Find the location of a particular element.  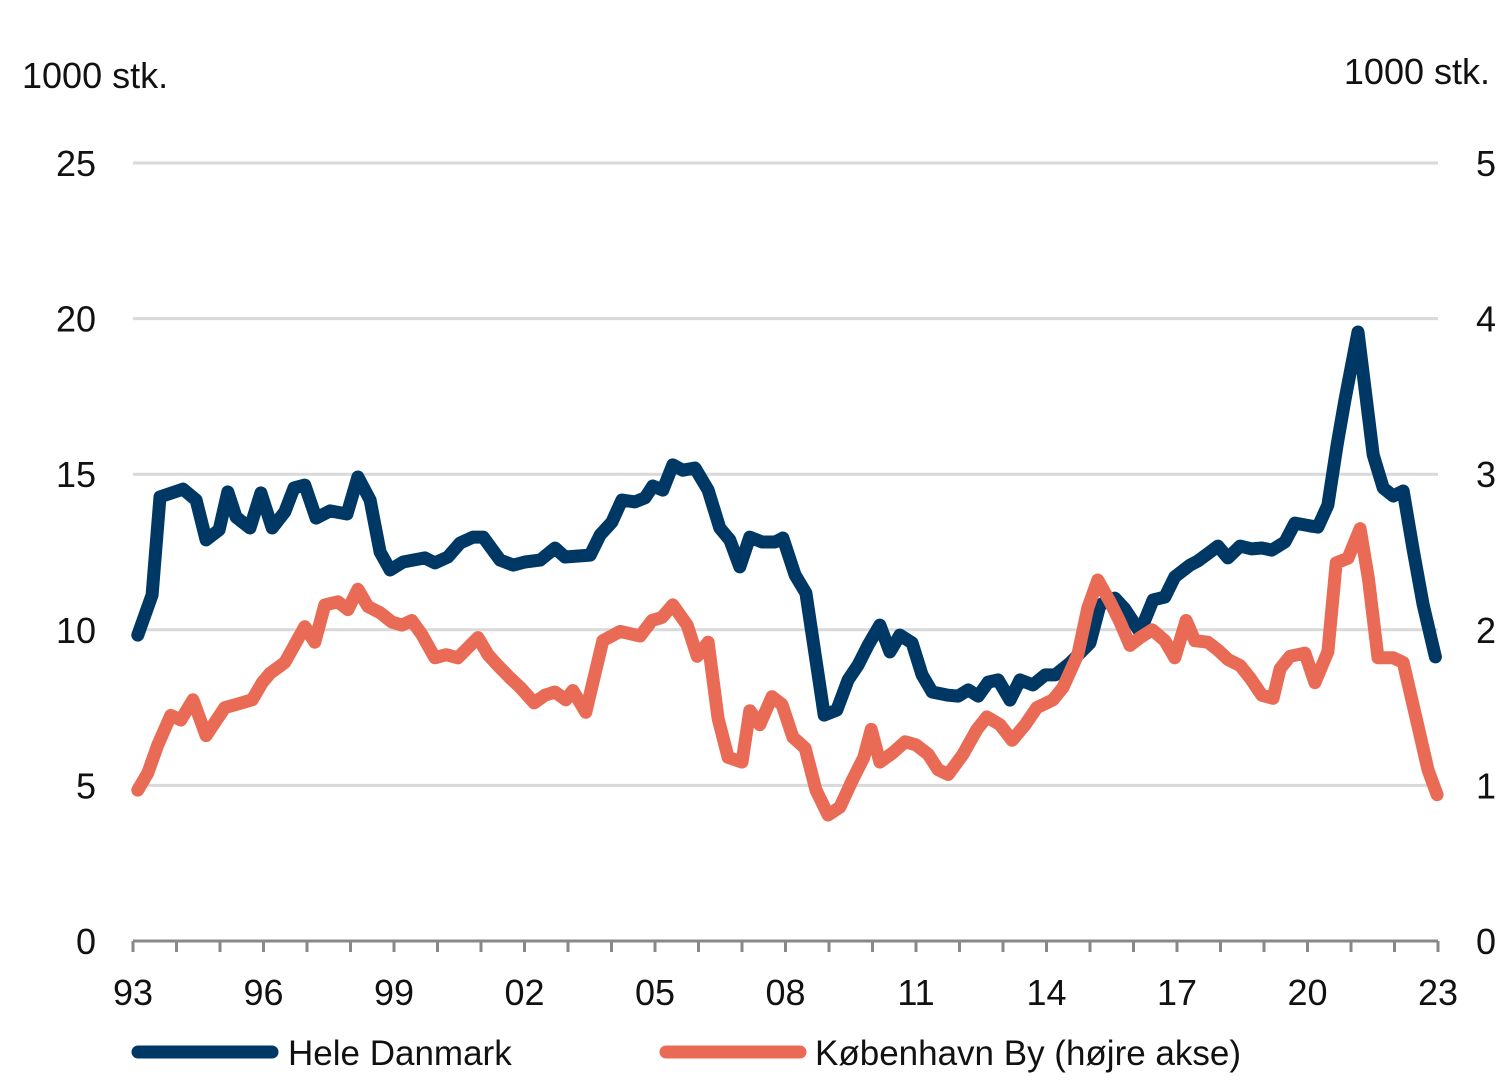

legend-label-koebenhavn-by: København By (højre akse) is located at coordinates (1028, 1053).